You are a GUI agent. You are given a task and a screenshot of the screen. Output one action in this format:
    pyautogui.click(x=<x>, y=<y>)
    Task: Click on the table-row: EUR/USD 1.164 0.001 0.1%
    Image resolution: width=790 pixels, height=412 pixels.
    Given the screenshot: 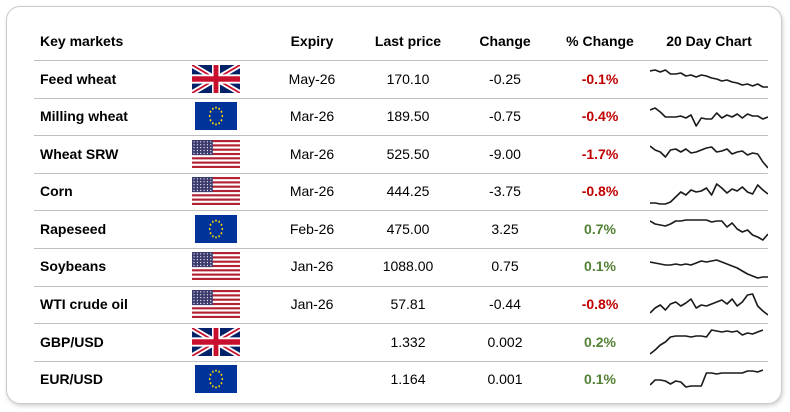 What is the action you would take?
    pyautogui.click(x=401, y=378)
    